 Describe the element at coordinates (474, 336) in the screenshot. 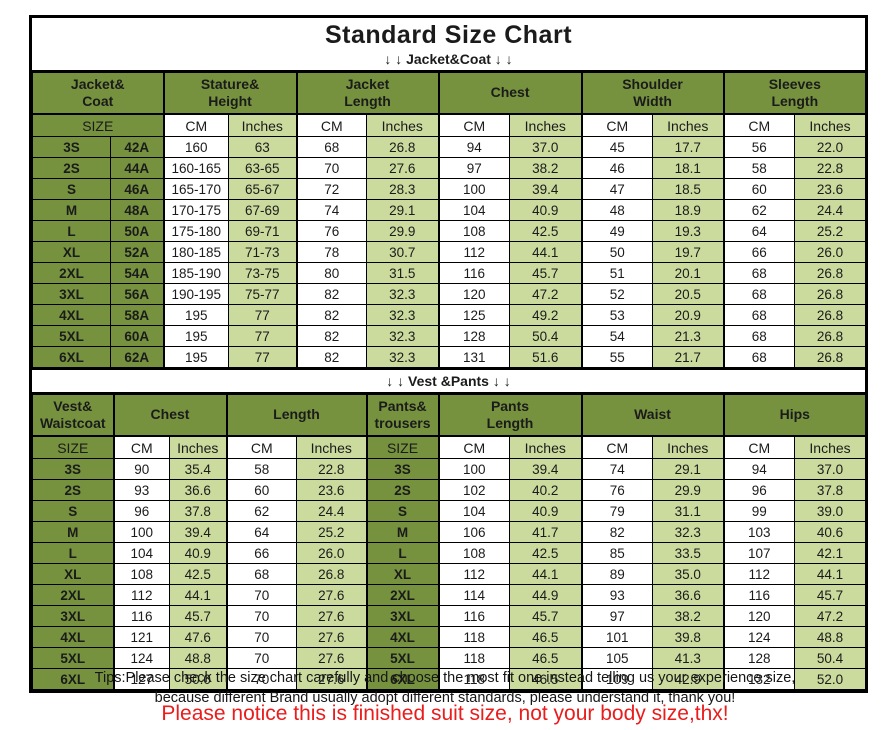

I see `value-cell: 128` at that location.